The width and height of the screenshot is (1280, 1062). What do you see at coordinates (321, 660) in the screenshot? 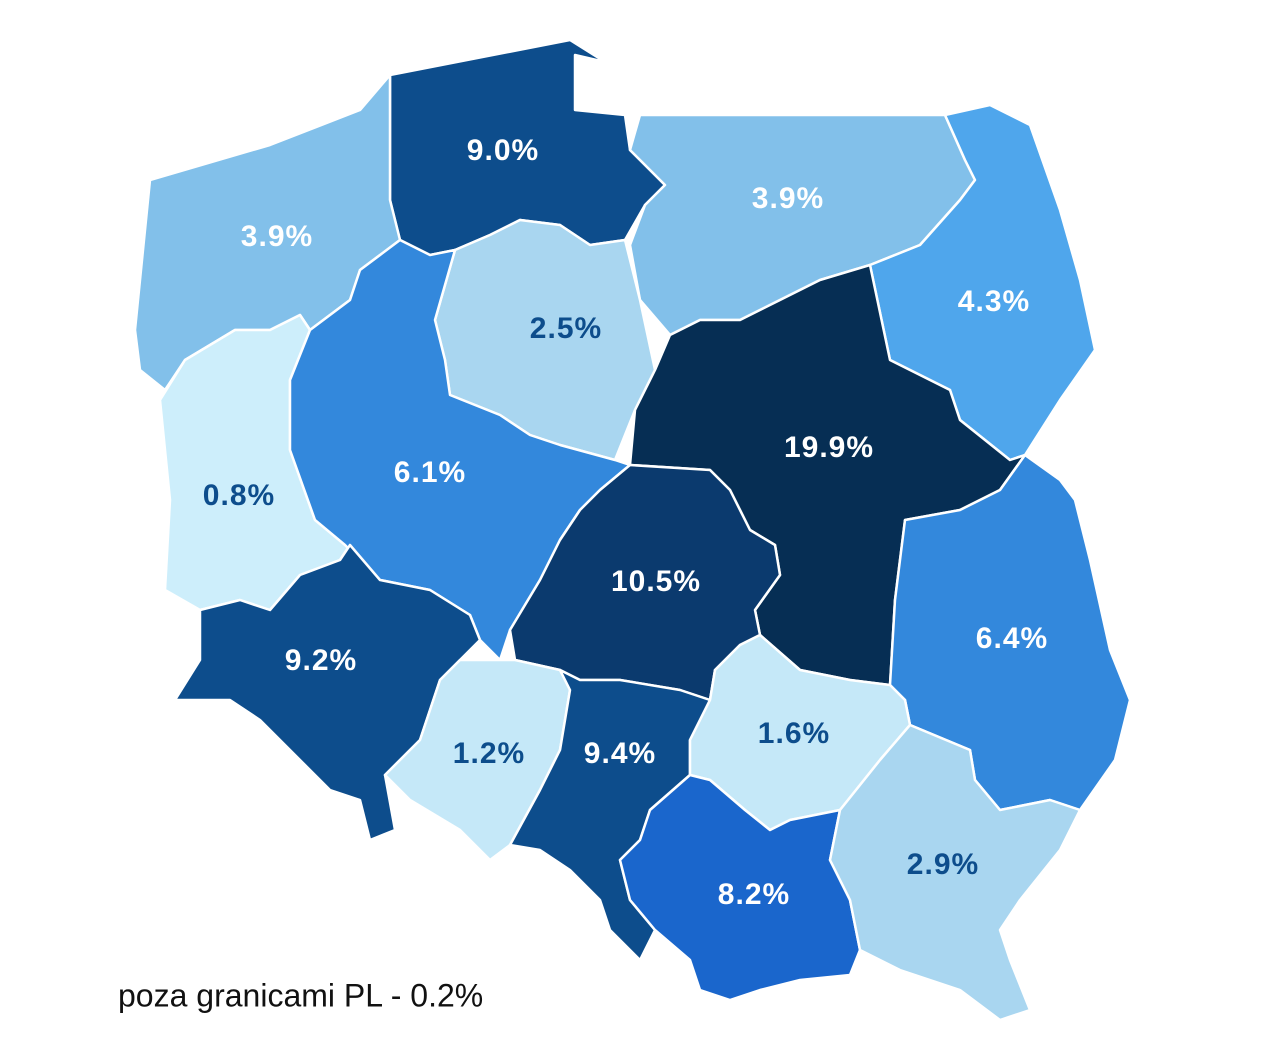
I see `region-label: 9.2%` at bounding box center [321, 660].